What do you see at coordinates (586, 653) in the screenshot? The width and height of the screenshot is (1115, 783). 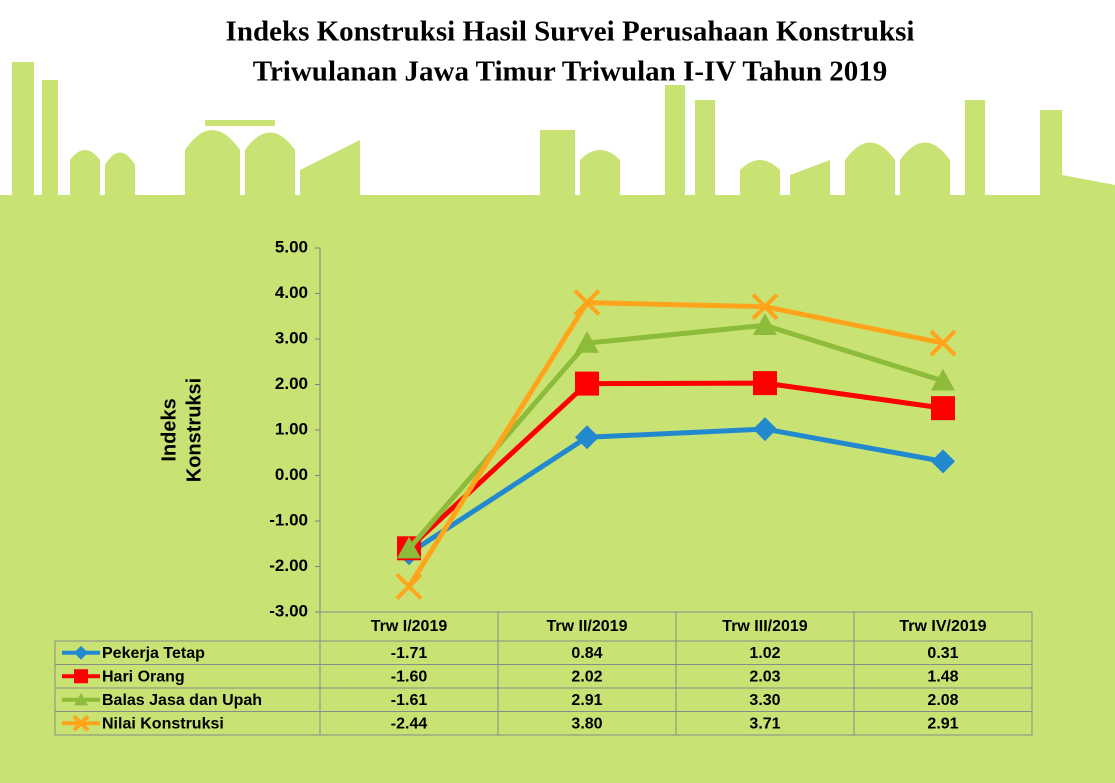 I see `data-label: 0.84` at bounding box center [586, 653].